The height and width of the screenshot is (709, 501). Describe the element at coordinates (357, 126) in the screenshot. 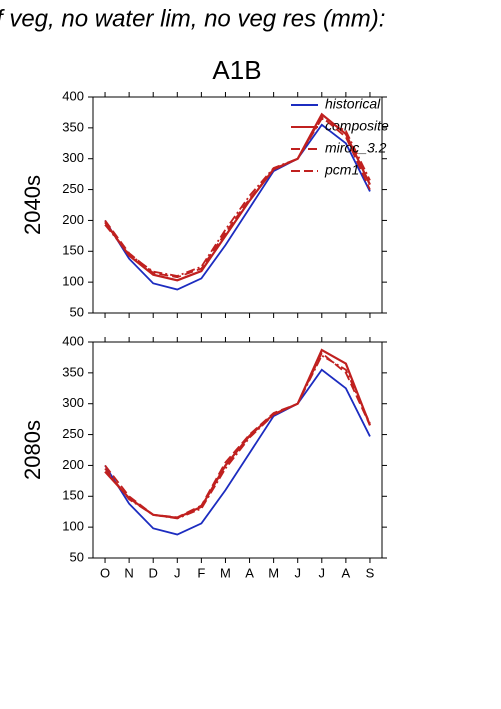

I see `legend-label: composite` at that location.